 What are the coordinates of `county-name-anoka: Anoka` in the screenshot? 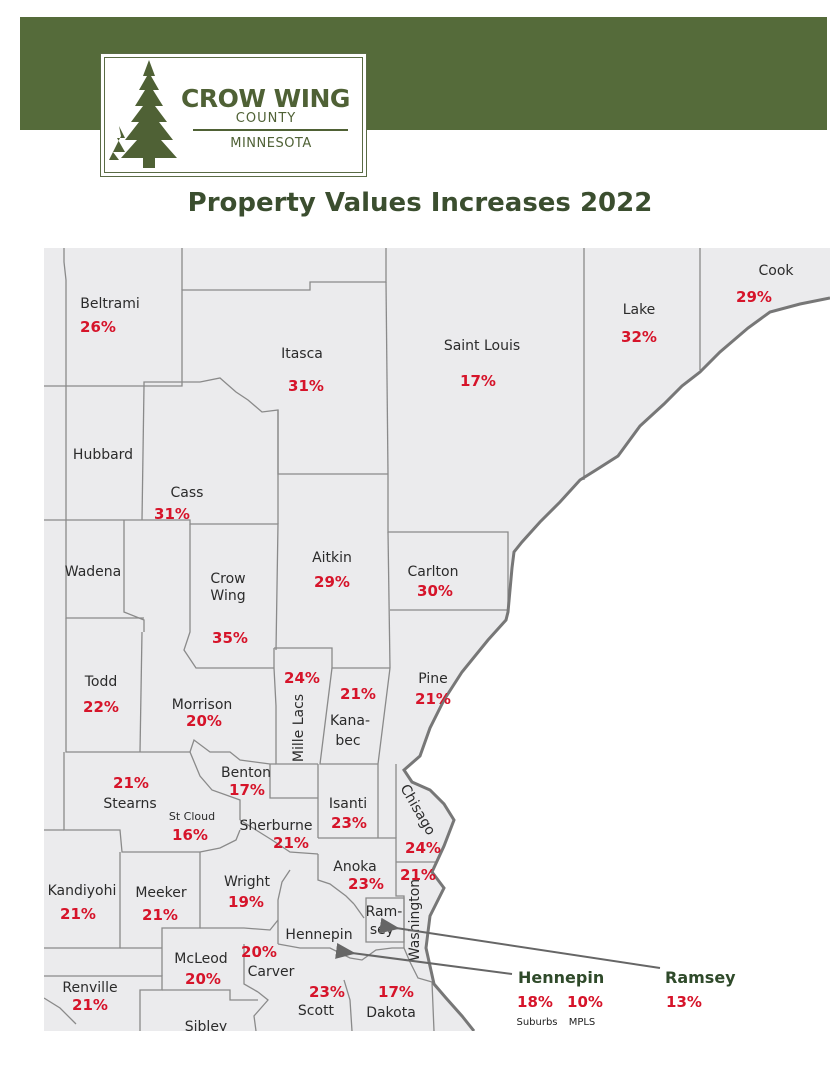 It's located at (354, 867).